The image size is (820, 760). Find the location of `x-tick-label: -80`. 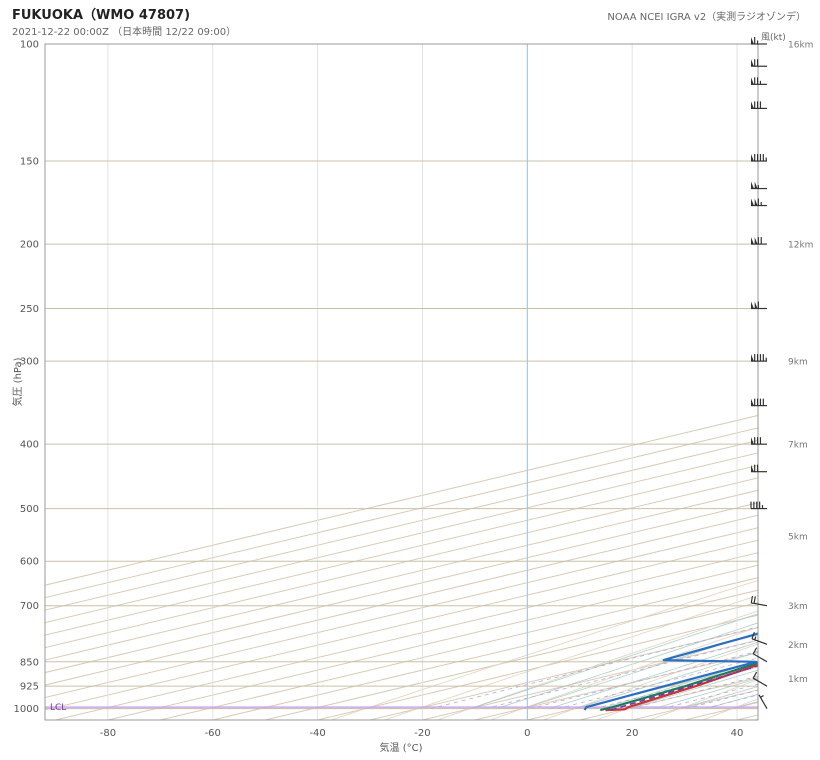

x-tick-label: -80 is located at coordinates (108, 733).